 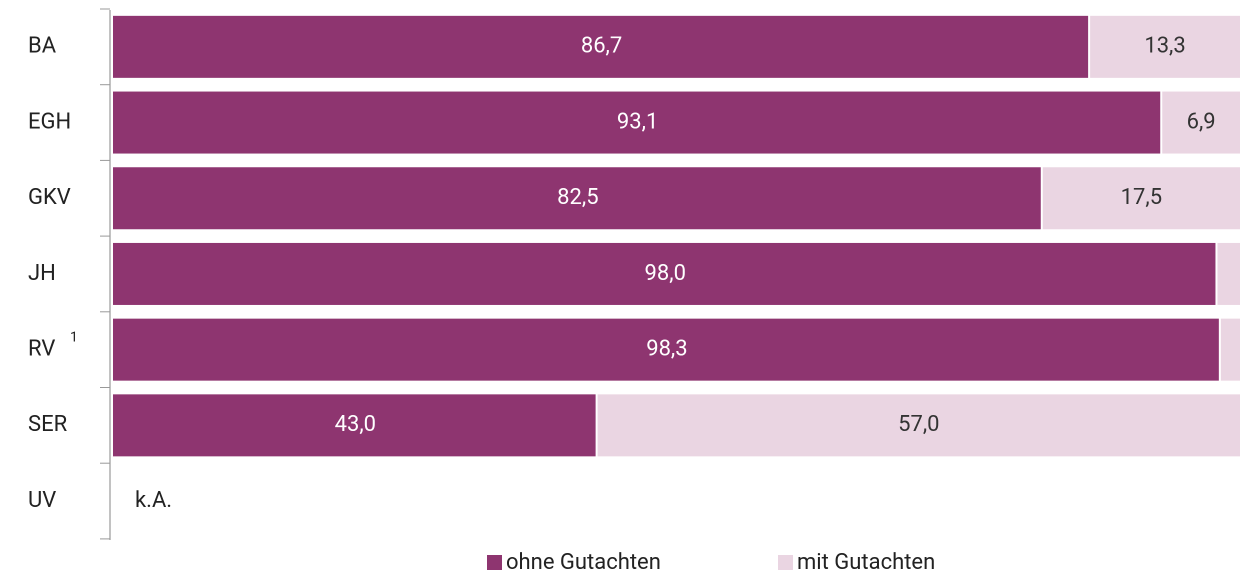 I want to click on value-label: 98,3, so click(x=666, y=348).